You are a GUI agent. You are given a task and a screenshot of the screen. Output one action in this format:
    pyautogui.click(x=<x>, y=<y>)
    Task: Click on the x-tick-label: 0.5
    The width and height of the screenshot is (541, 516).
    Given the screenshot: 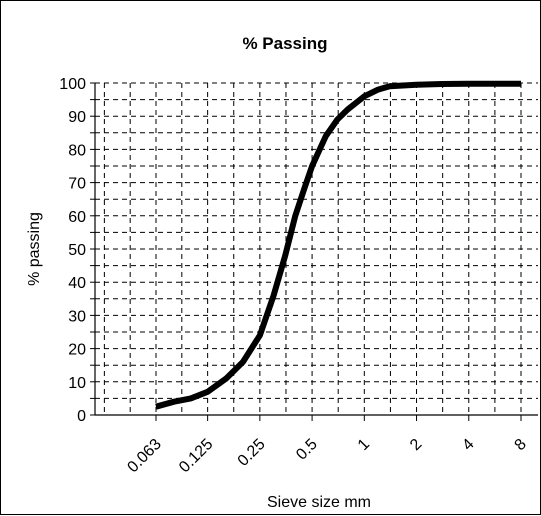 What is the action you would take?
    pyautogui.click(x=307, y=450)
    